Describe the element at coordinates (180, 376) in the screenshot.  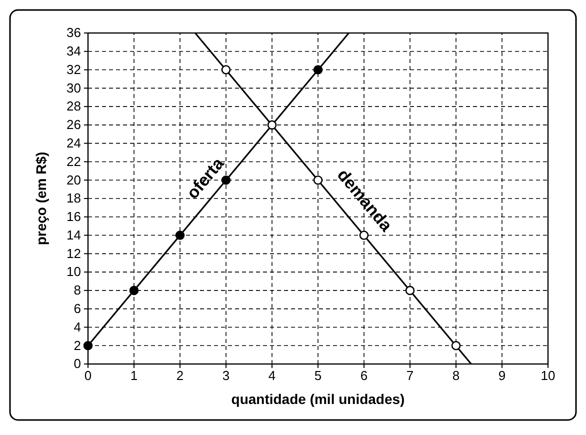
I see `x-tick-label: 2` at that location.